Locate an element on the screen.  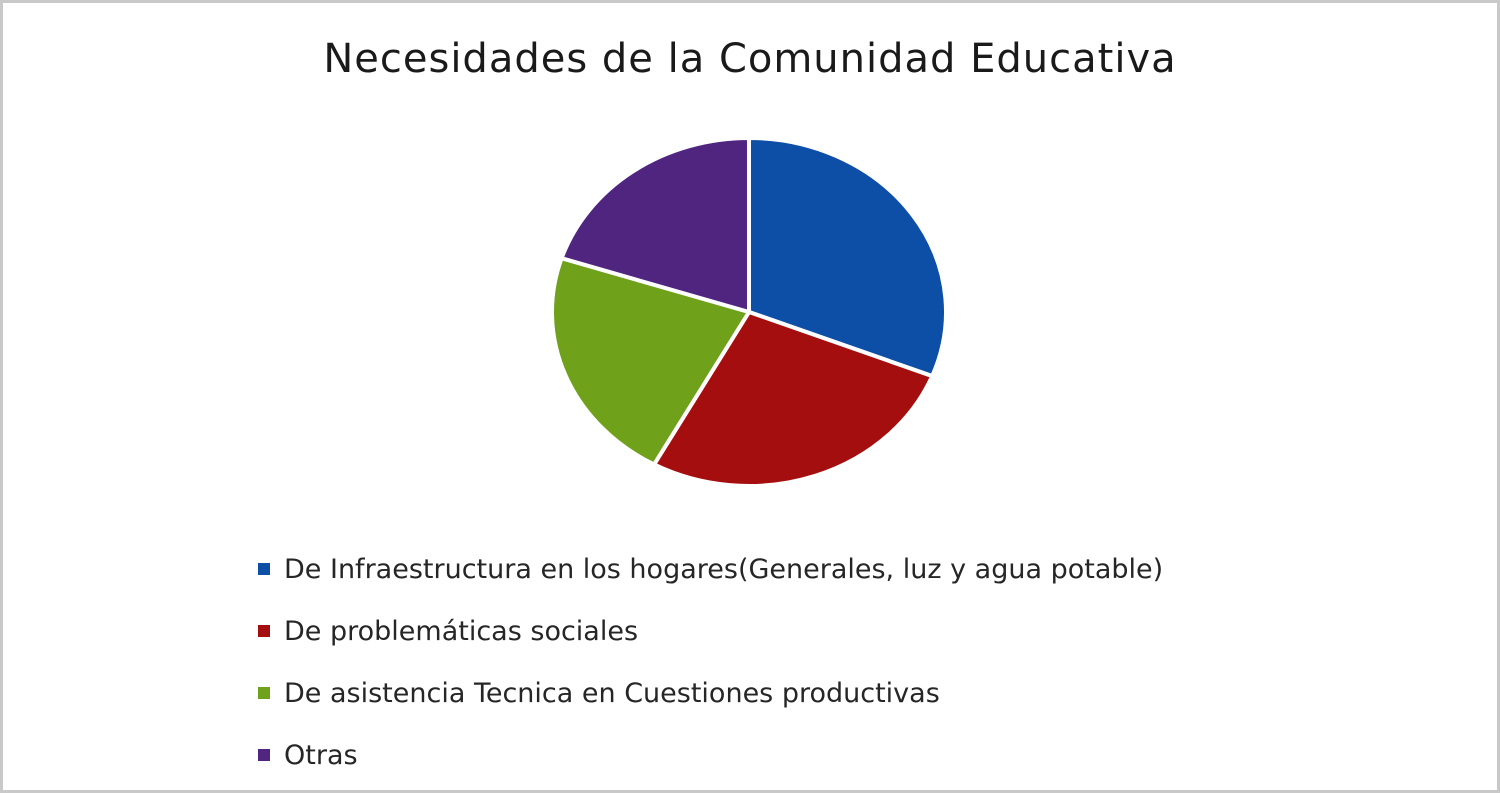
legend-swatch-problematicas-sociales is located at coordinates (264, 631).